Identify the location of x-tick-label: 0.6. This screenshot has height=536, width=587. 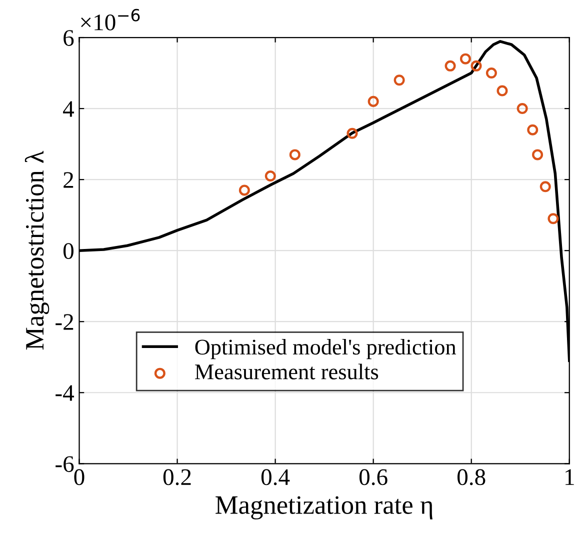
(373, 477).